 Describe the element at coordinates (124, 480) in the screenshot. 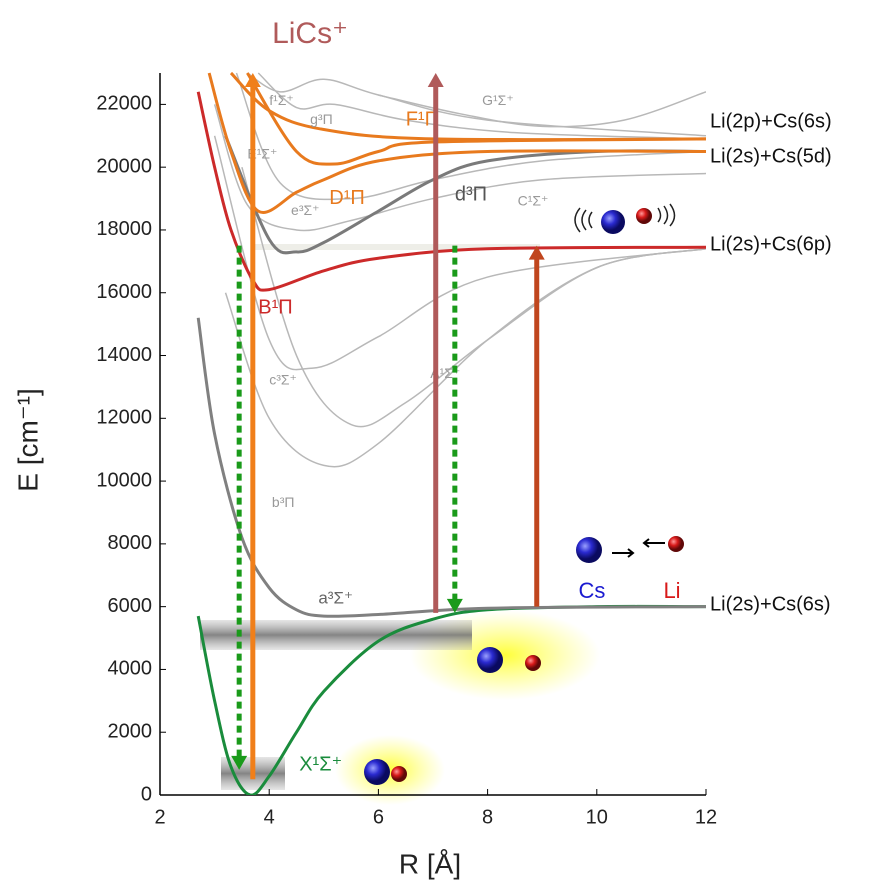

I see `y-tick-label: 10000` at that location.